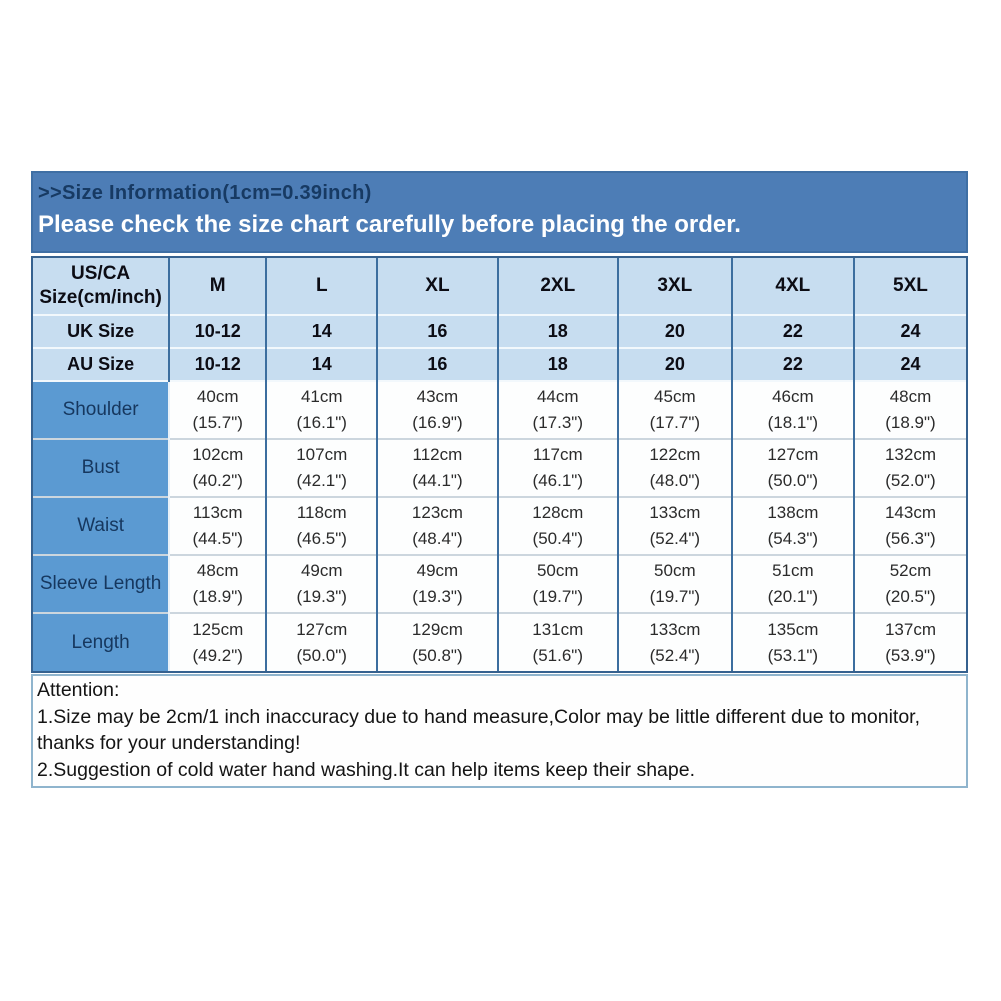 The width and height of the screenshot is (1001, 1001). What do you see at coordinates (557, 480) in the screenshot?
I see `value-inch: (46.1")` at bounding box center [557, 480].